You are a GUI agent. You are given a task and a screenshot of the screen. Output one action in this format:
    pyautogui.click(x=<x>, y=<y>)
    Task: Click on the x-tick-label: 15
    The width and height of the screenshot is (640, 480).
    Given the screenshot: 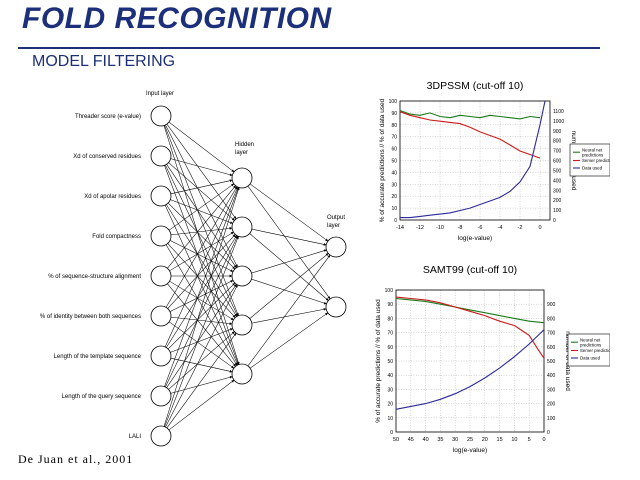 What is the action you would take?
    pyautogui.click(x=500, y=440)
    